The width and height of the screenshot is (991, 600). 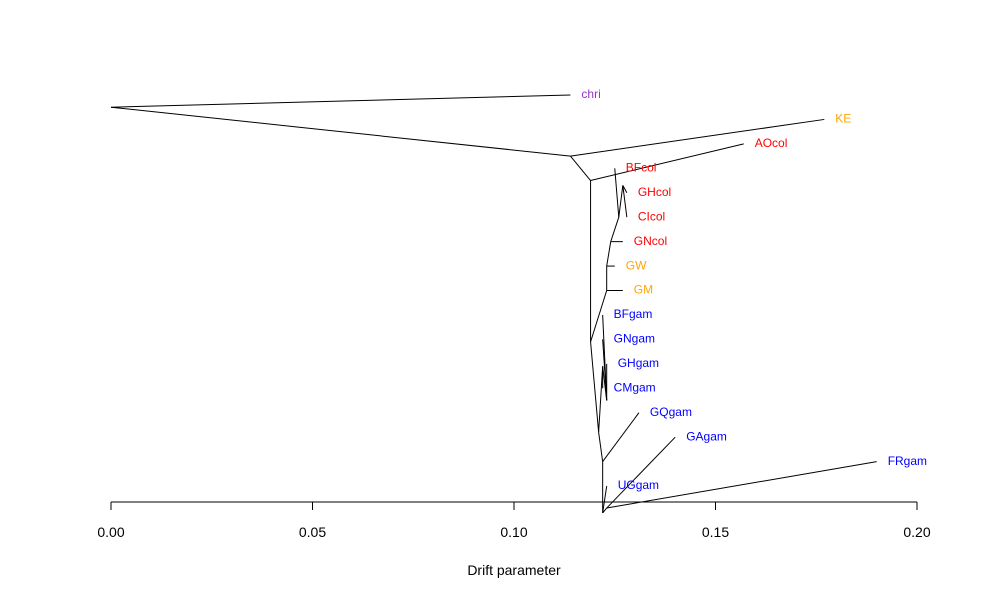 What do you see at coordinates (601, 447) in the screenshot?
I see `branch-n9-n10` at bounding box center [601, 447].